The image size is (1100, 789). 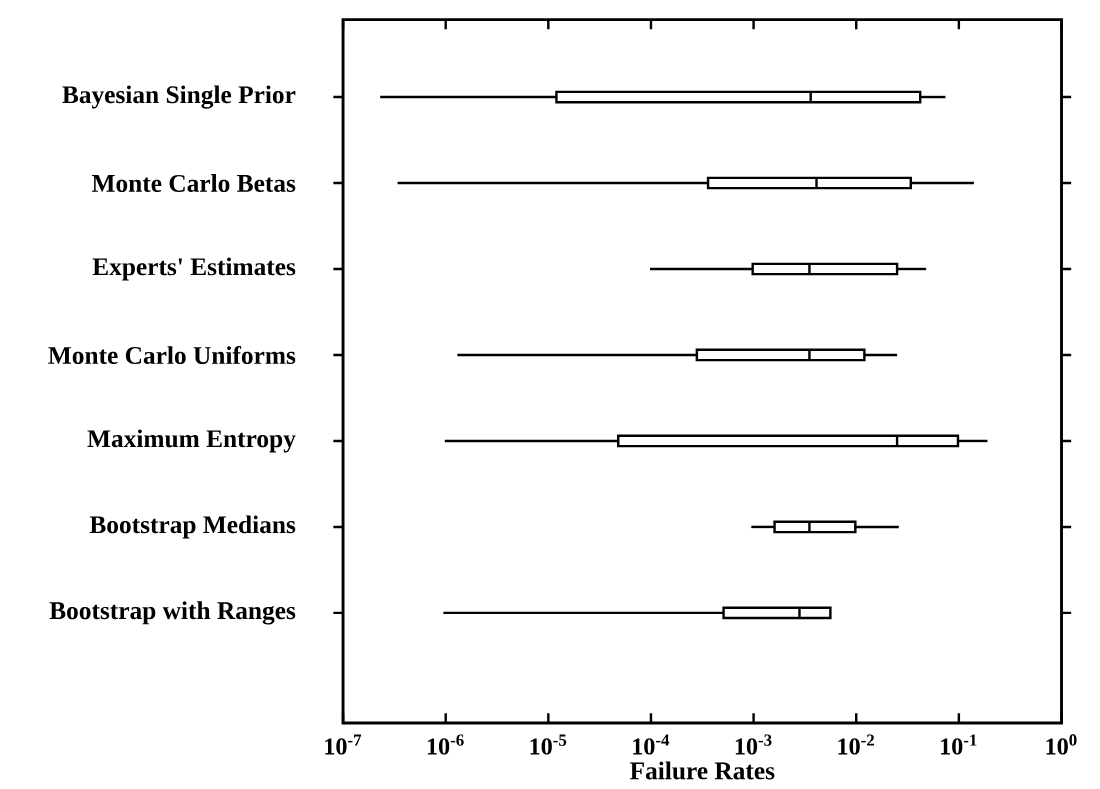 I want to click on y-tick-label: Bootstrap with Ranges, so click(x=172, y=613).